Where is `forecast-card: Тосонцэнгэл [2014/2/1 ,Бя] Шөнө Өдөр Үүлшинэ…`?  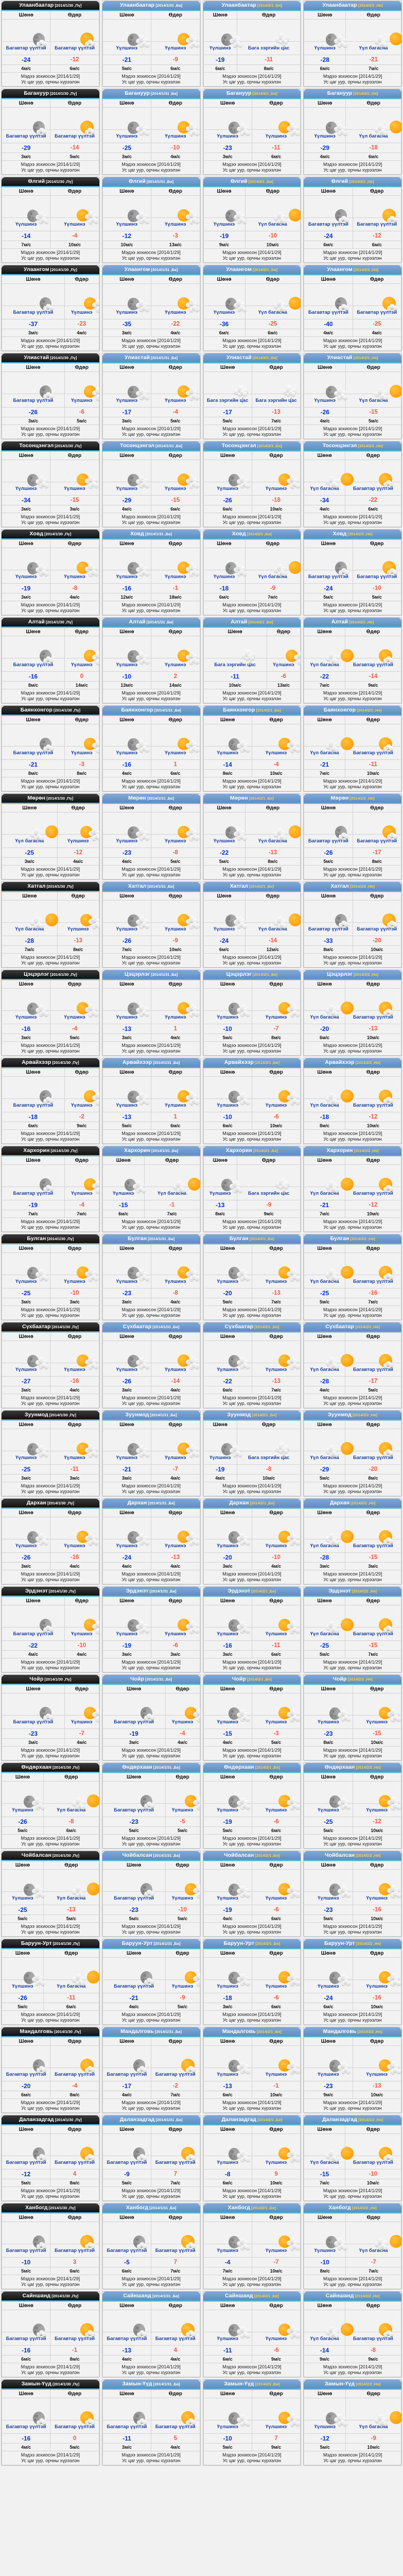 forecast-card: Тосонцэнгэл [2014/2/1 ,Бя] Шөнө Өдөр Үүлшинэ… is located at coordinates (252, 485).